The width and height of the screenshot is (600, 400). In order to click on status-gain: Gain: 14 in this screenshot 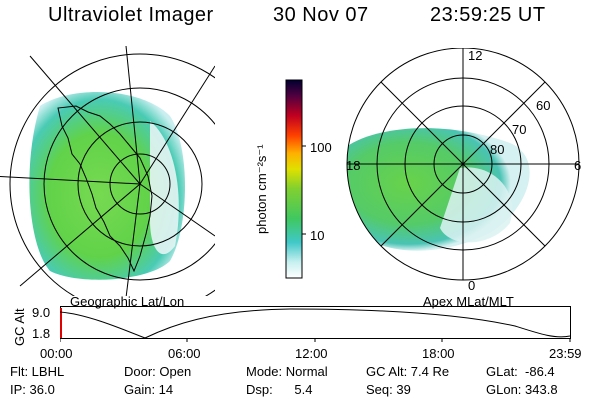, I will do `click(149, 389)`.